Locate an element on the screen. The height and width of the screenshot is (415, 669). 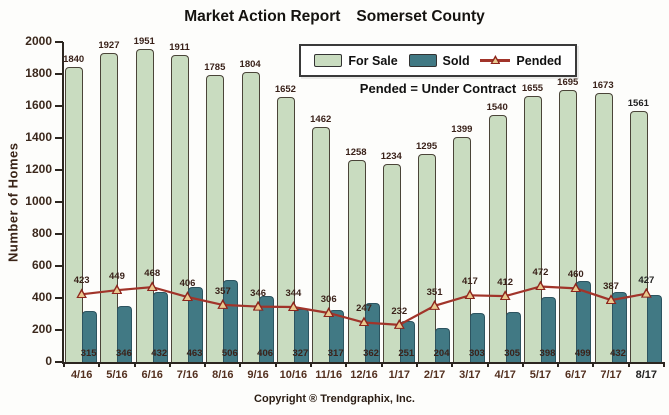
forsale-value-label: 1655 is located at coordinates (532, 89).